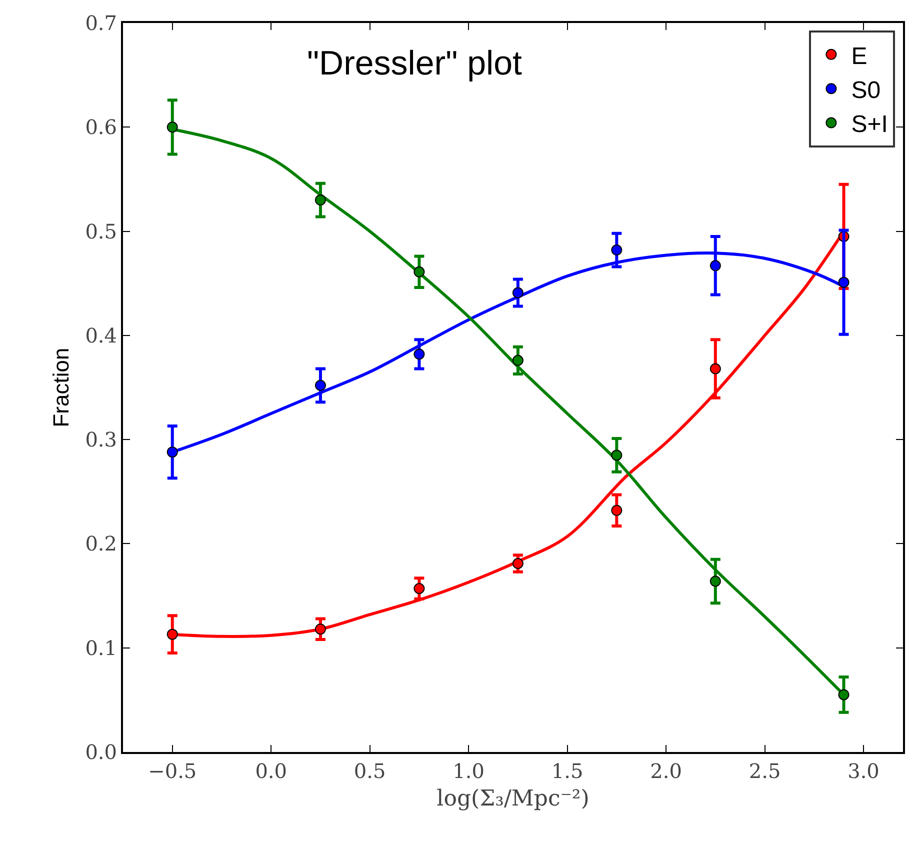 Image resolution: width=921 pixels, height=842 pixels. What do you see at coordinates (101, 127) in the screenshot?
I see `y-tick-label: 0.6` at bounding box center [101, 127].